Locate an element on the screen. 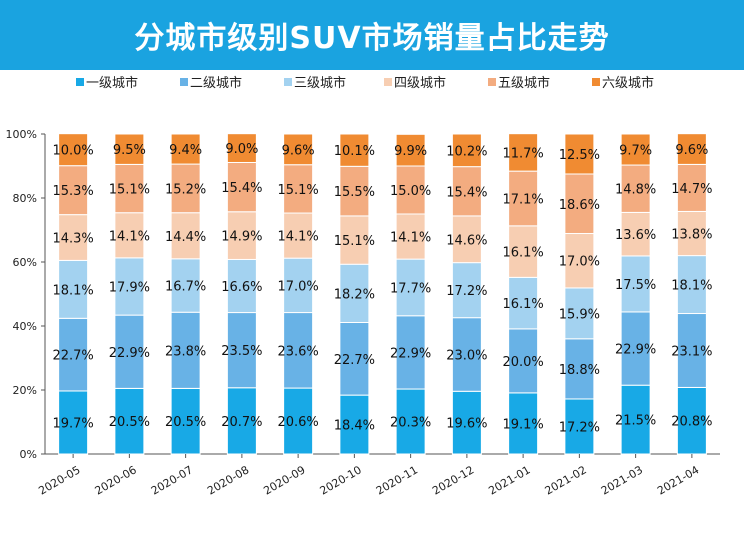 The width and height of the screenshot is (744, 558). legend-item: 五级城市 is located at coordinates (519, 83).